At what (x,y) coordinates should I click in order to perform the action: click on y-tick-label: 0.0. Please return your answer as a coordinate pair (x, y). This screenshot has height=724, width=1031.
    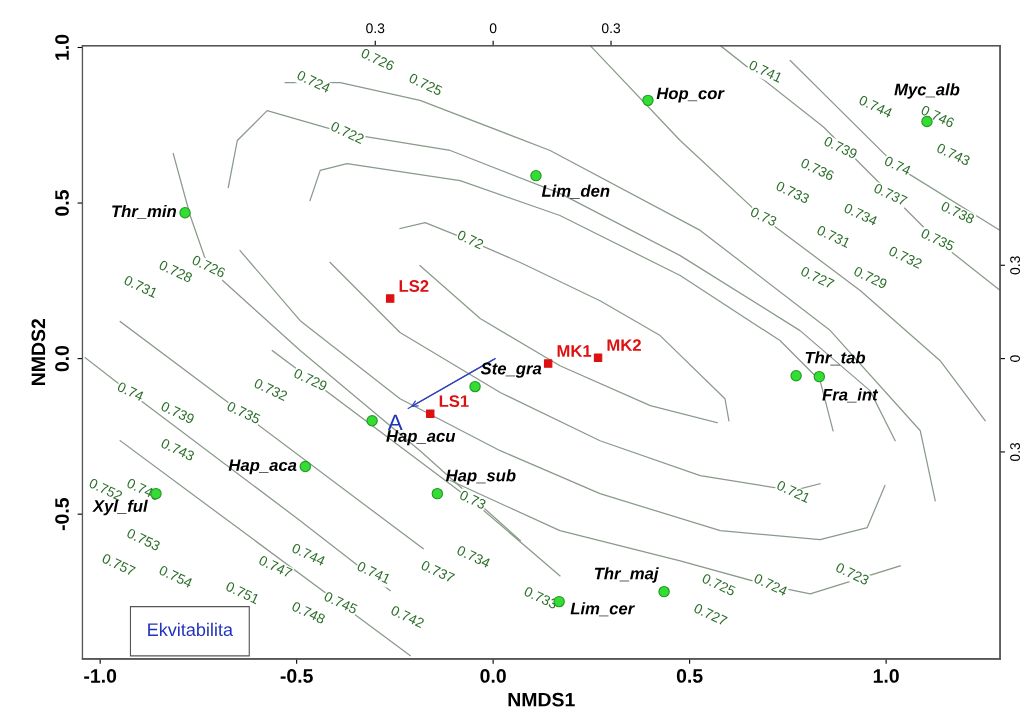
    Looking at the image, I should click on (62, 358).